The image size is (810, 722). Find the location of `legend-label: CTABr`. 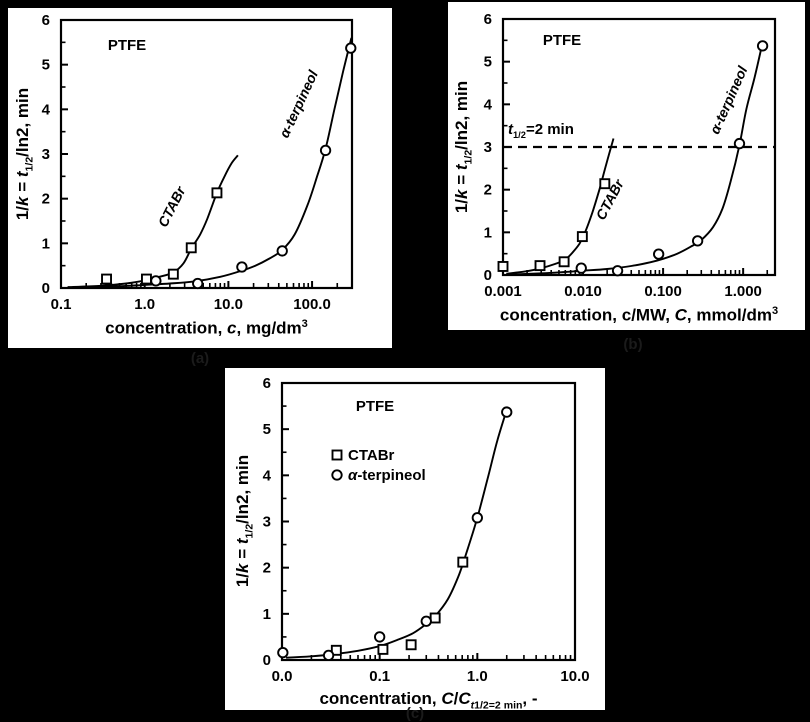

legend-label: CTABr is located at coordinates (371, 455).